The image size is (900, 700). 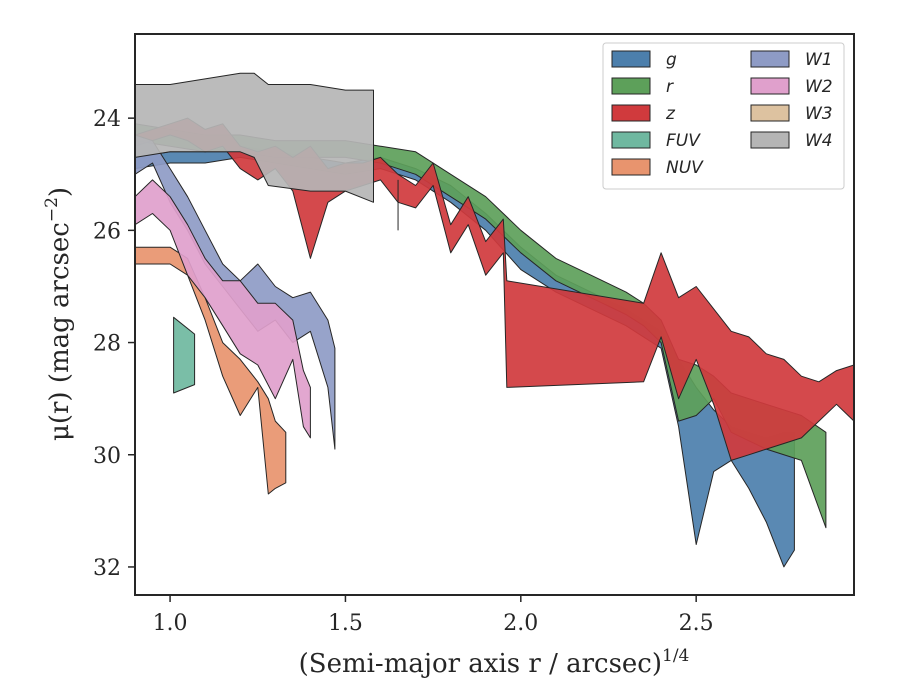 What do you see at coordinates (631, 113) in the screenshot?
I see `legend-swatch-z` at bounding box center [631, 113].